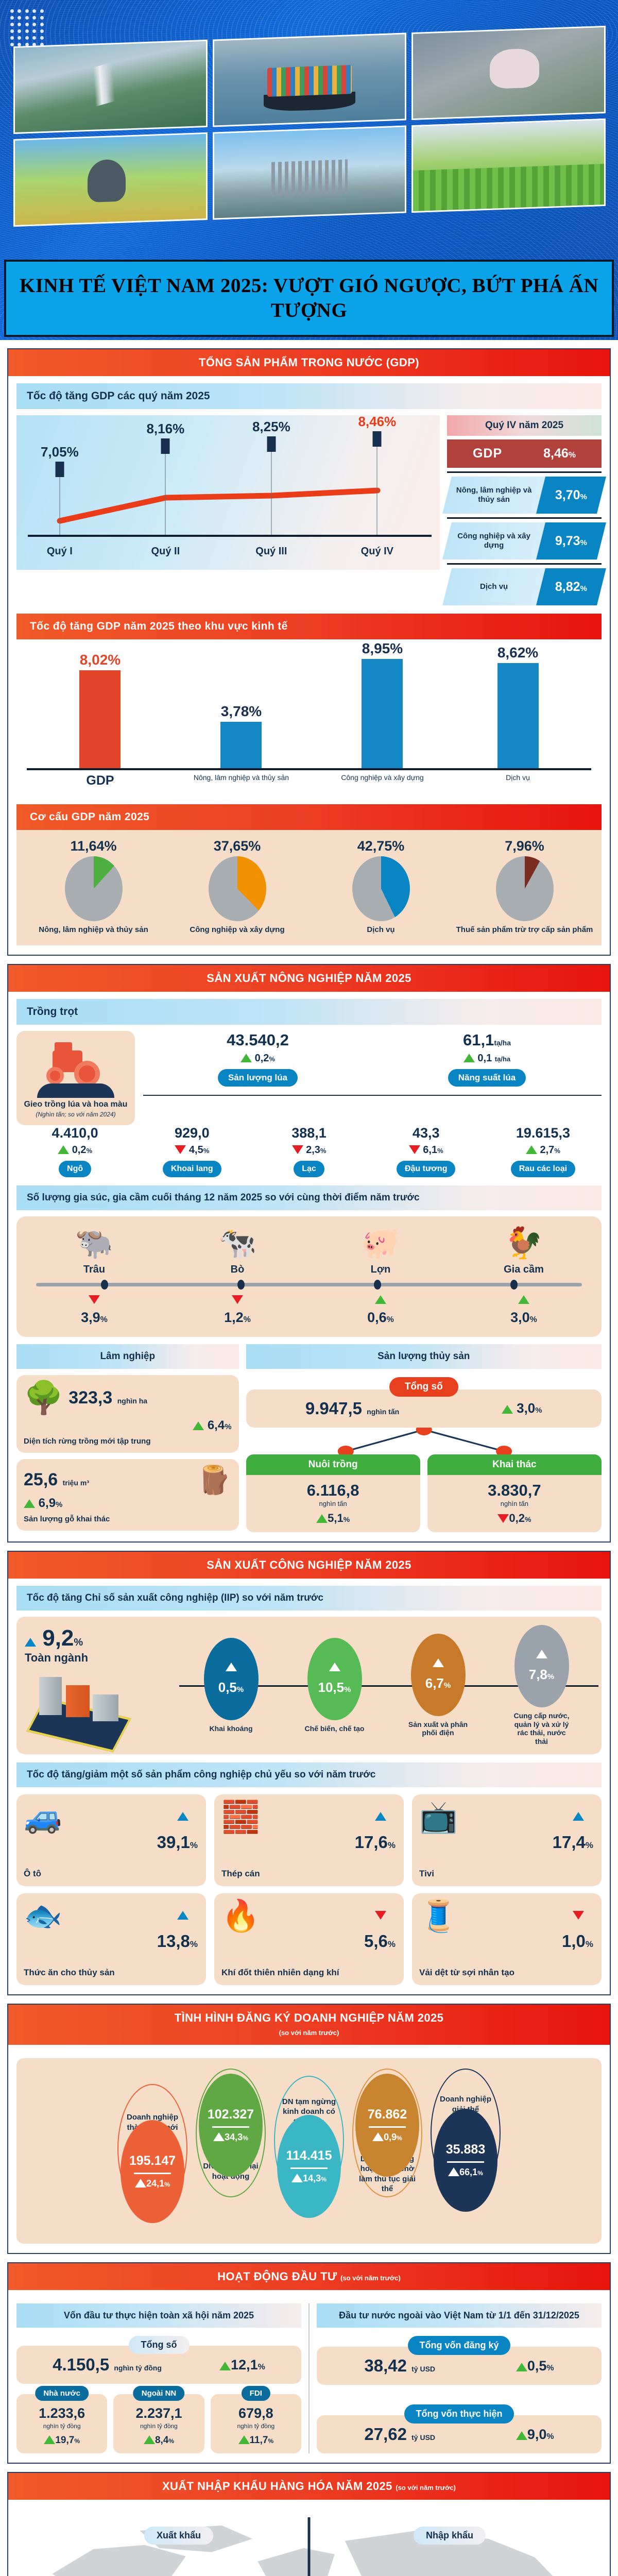  What do you see at coordinates (334, 1678) in the screenshot?
I see `iip-branch-manufacturing-oval: 10,5%` at bounding box center [334, 1678].